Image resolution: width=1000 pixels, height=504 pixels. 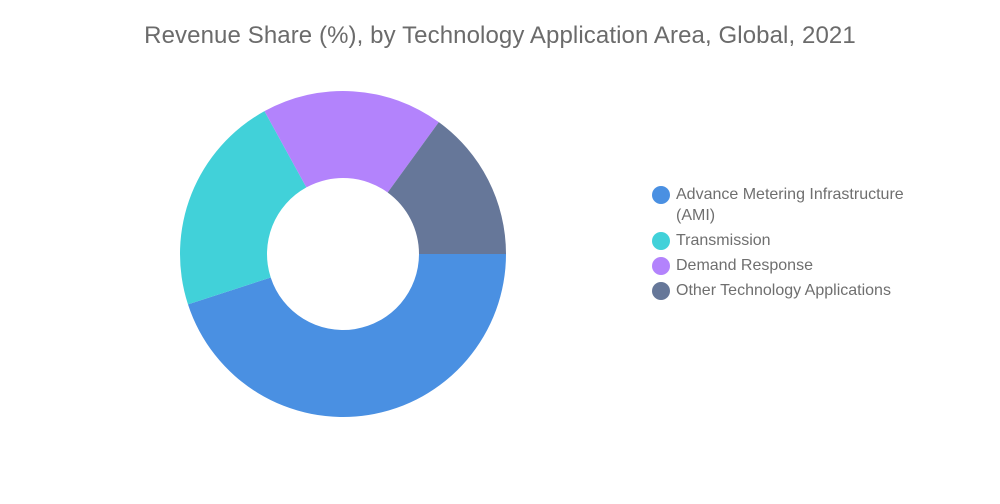 What do you see at coordinates (446, 188) in the screenshot?
I see `donut-slice-other` at bounding box center [446, 188].